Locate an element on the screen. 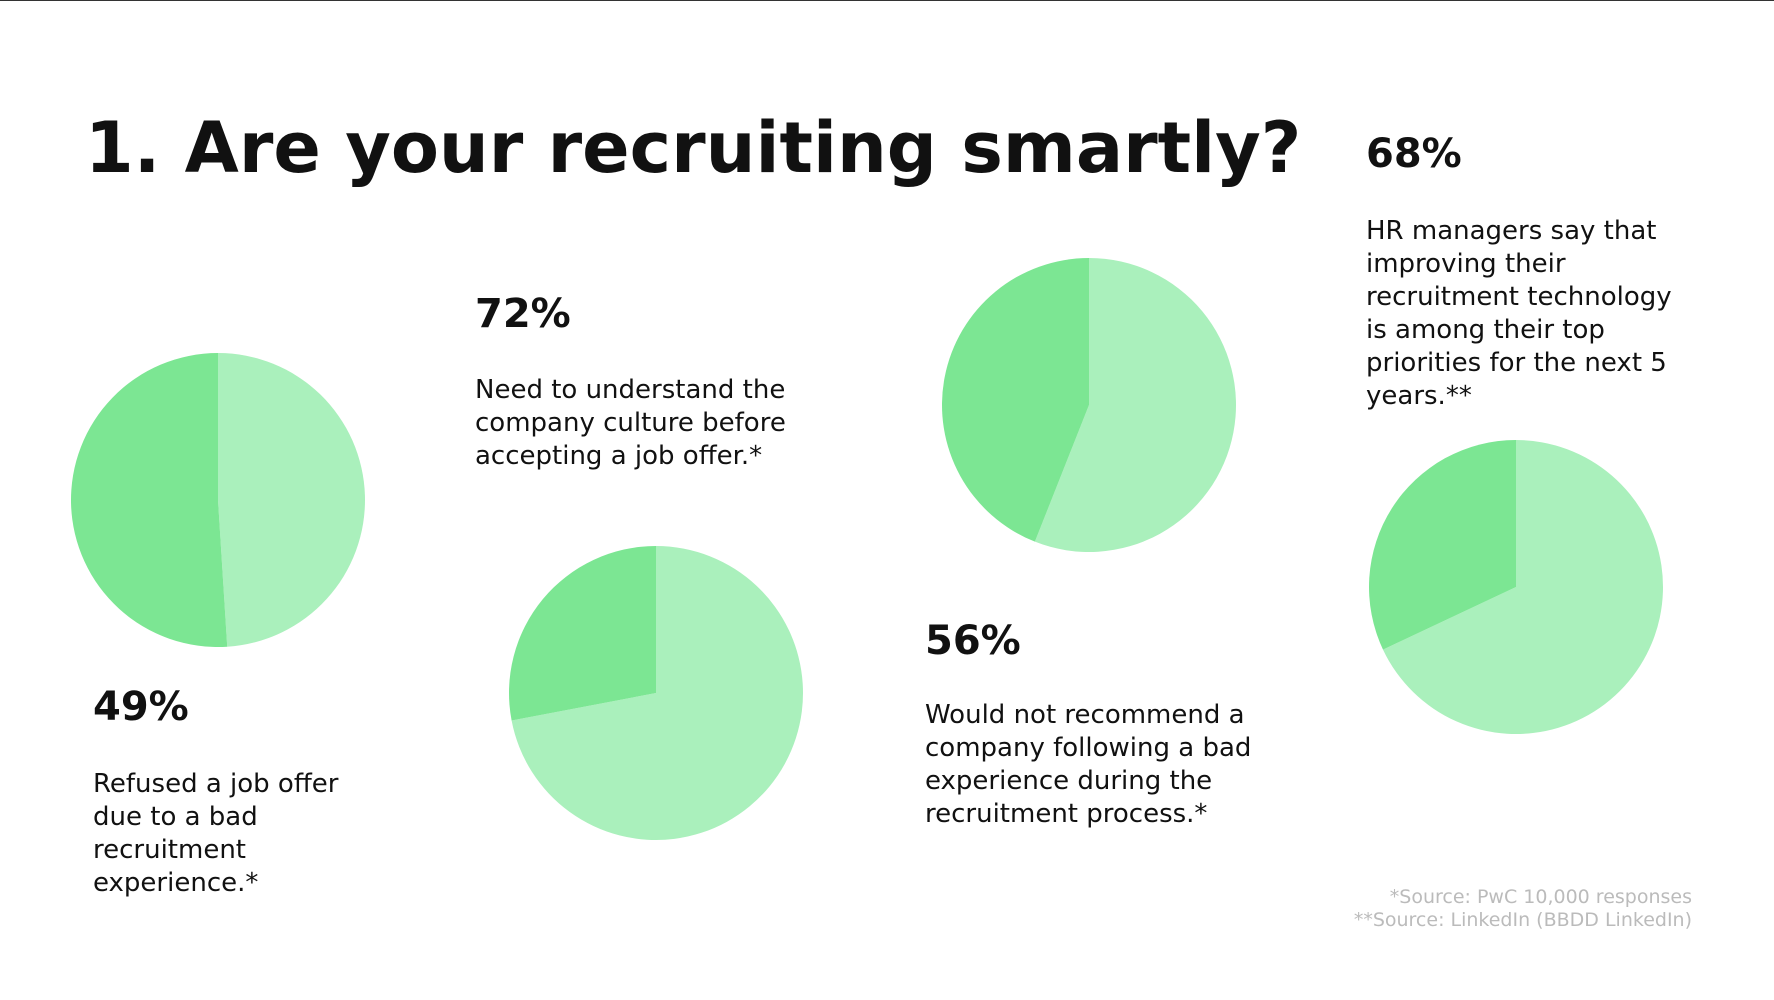 This screenshot has width=1774, height=1000. stat-description: years.** is located at coordinates (1419, 396).